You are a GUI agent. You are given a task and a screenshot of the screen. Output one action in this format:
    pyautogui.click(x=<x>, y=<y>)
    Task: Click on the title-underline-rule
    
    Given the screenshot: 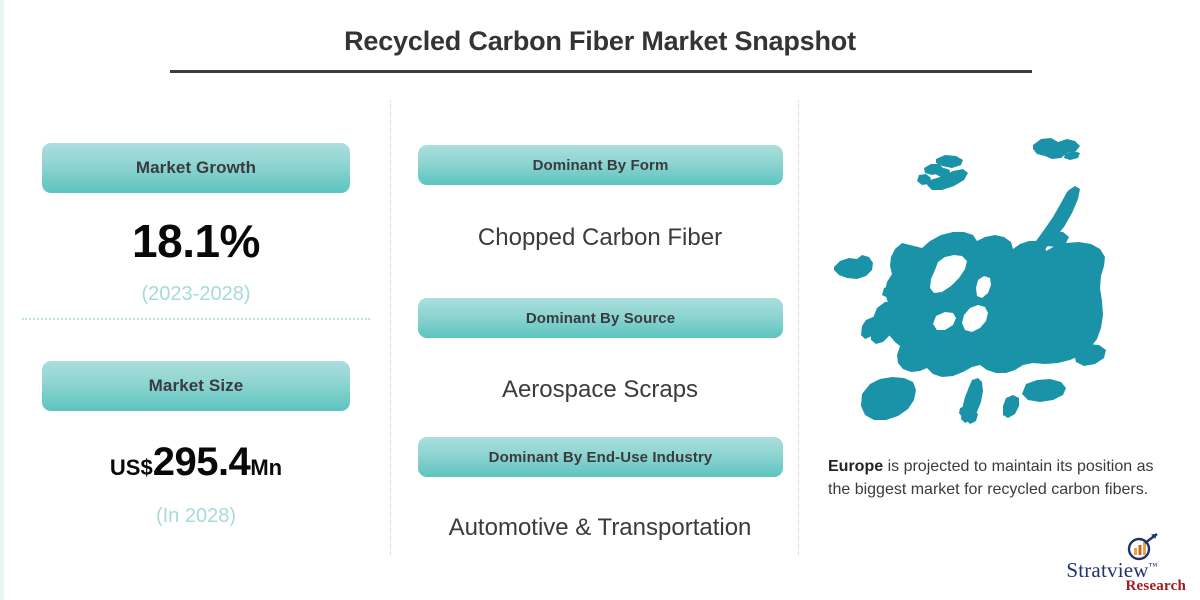 What is the action you would take?
    pyautogui.click(x=601, y=71)
    